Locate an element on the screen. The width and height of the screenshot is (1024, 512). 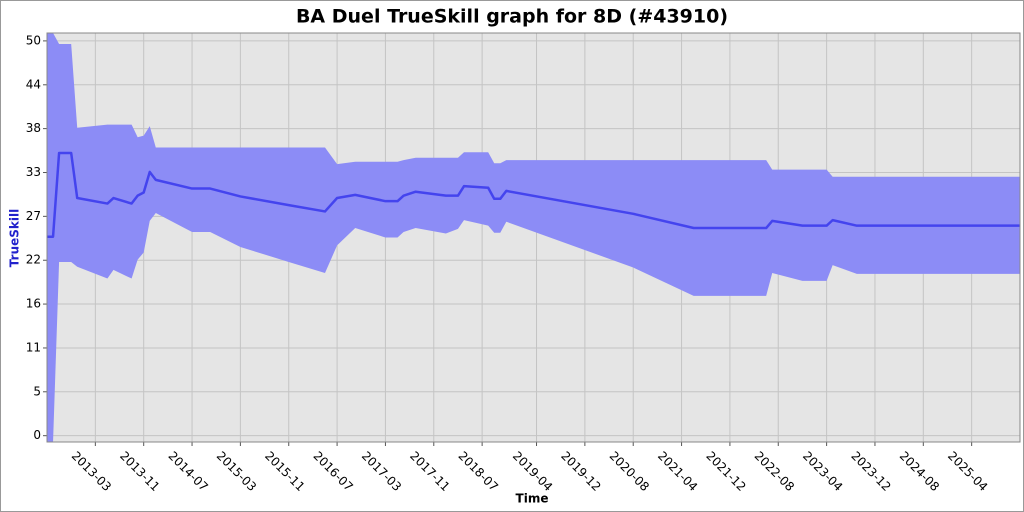
y-tick-label: 0 is located at coordinates (37, 435).